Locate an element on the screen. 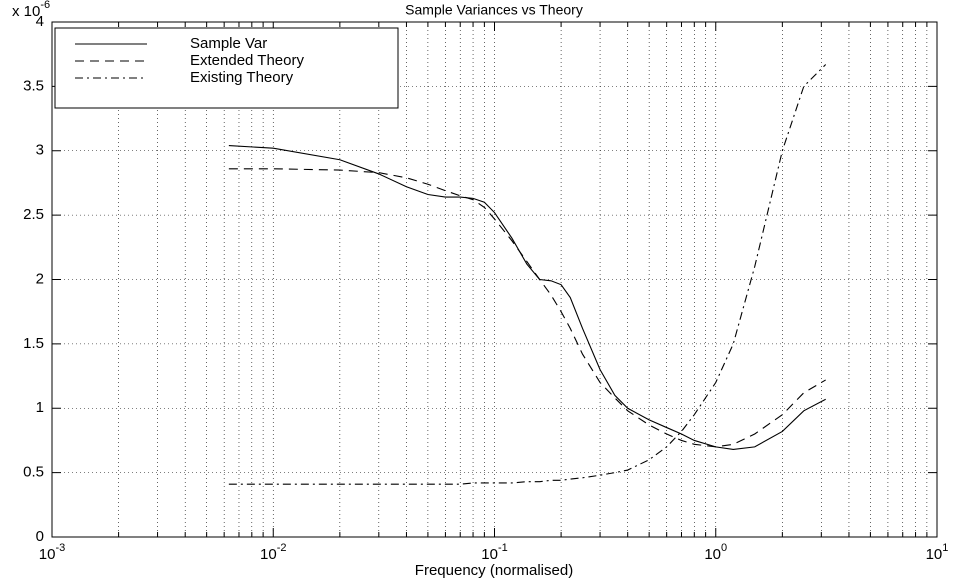 The height and width of the screenshot is (584, 953). y-multiplier: x 10-6 is located at coordinates (31, 10).